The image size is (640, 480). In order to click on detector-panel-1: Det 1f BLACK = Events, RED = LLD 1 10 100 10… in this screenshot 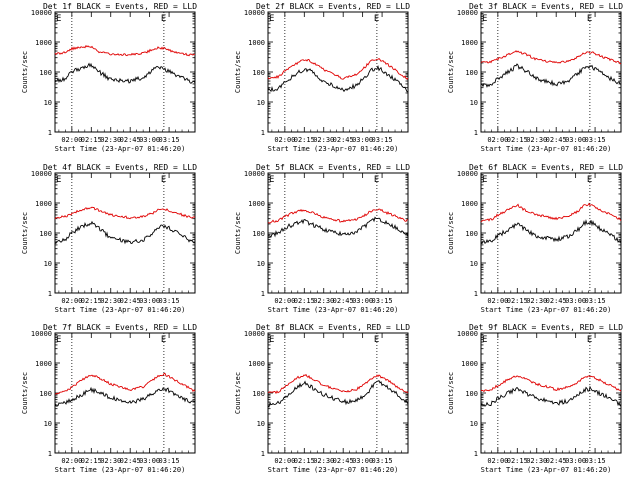, I will do `click(109, 77)`.